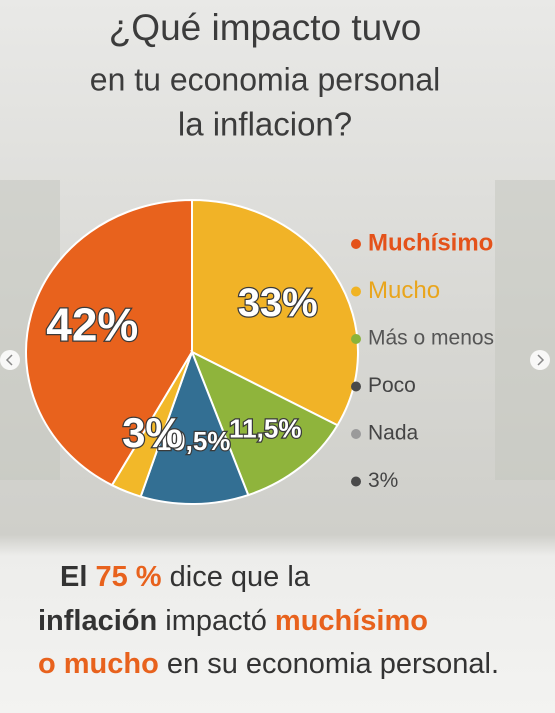 This screenshot has height=713, width=555. What do you see at coordinates (383, 480) in the screenshot?
I see `legend-label: 3%` at bounding box center [383, 480].